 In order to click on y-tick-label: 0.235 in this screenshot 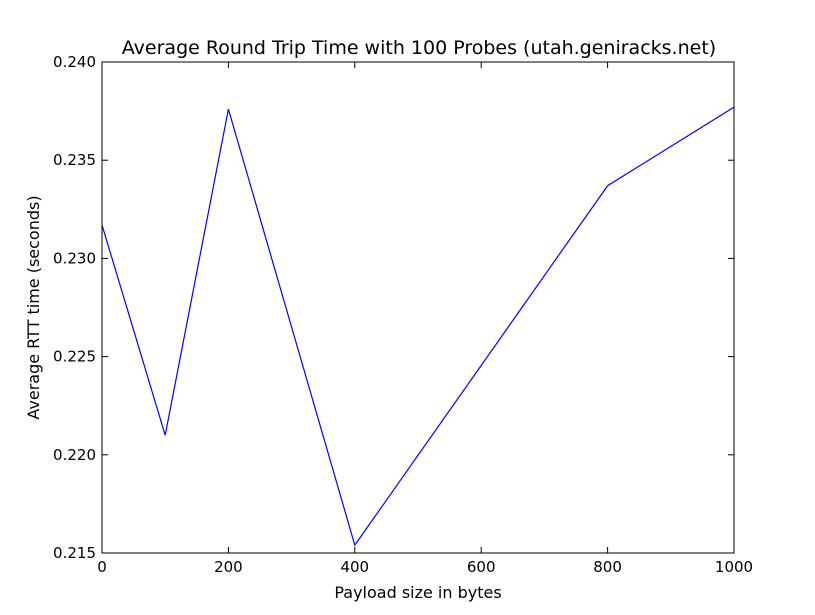, I will do `click(74, 160)`.